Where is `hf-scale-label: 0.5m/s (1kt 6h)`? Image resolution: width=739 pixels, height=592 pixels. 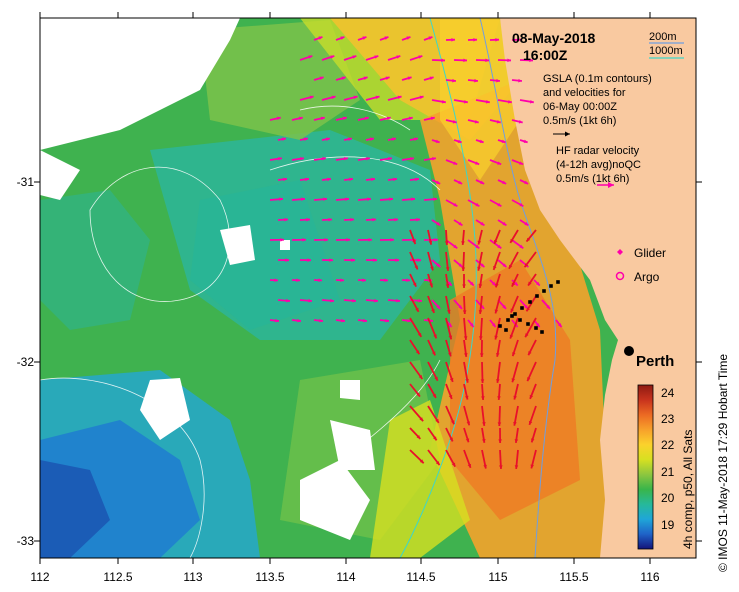 hf-scale-label: 0.5m/s (1kt 6h) is located at coordinates (592, 179).